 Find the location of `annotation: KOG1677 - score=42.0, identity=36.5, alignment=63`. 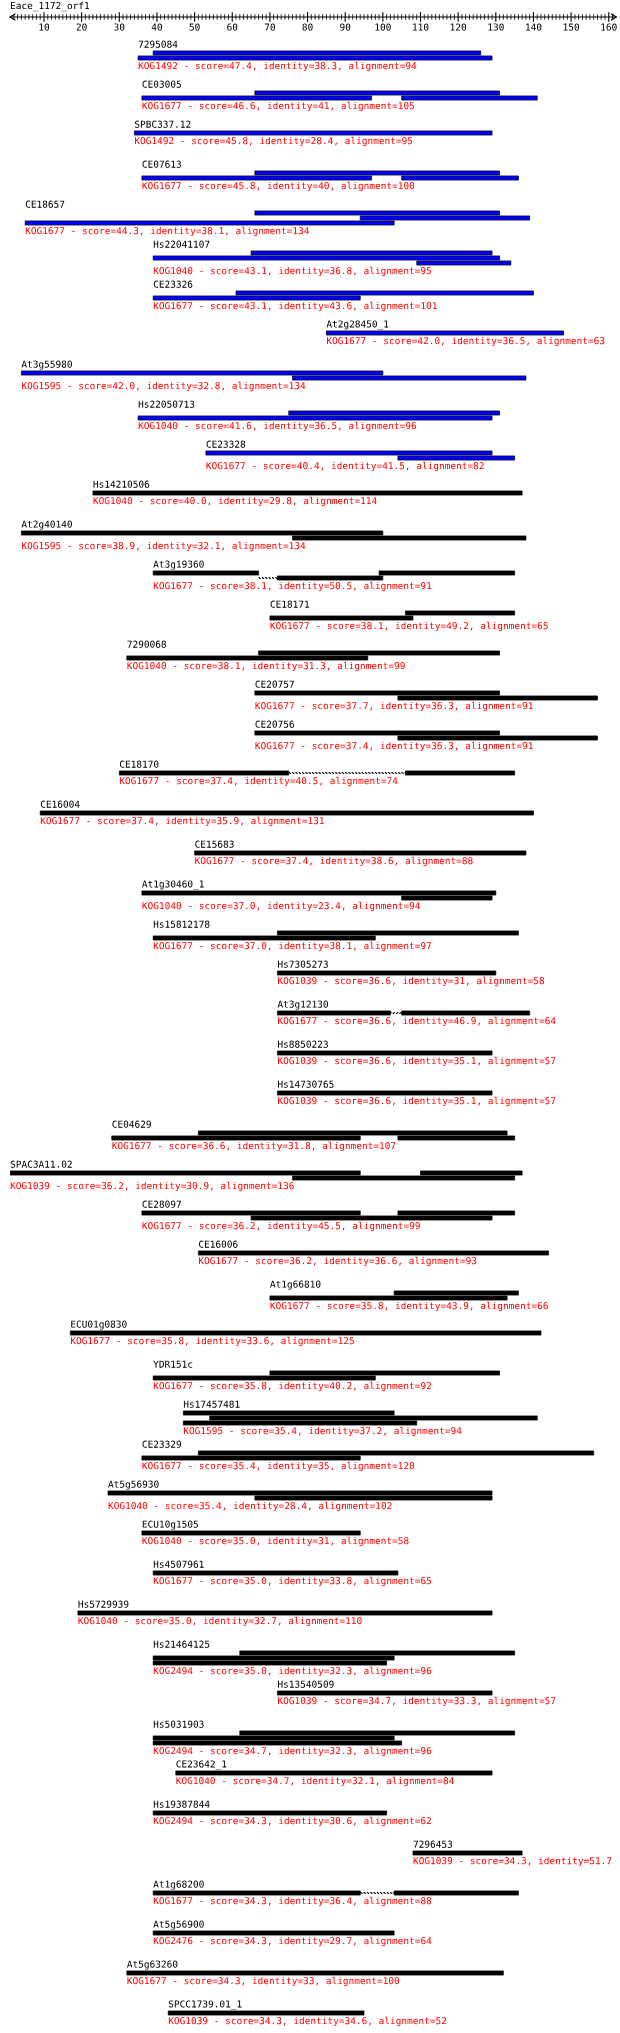

annotation: KOG1677 - score=42.0, identity=36.5, alignment=63 is located at coordinates (466, 341).